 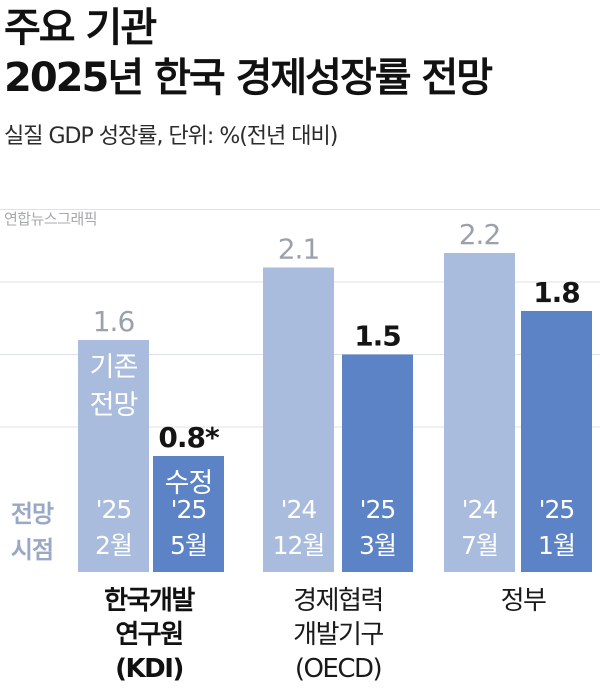 I want to click on bar-period-label: 1월, so click(x=556, y=545).